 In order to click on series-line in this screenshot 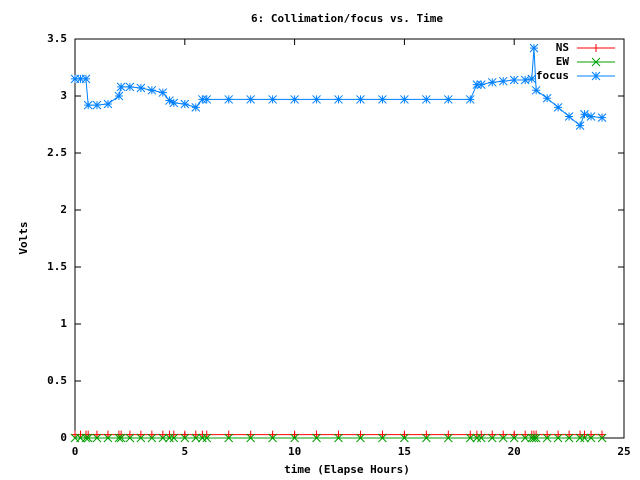, I will do `click(339, 87)`.